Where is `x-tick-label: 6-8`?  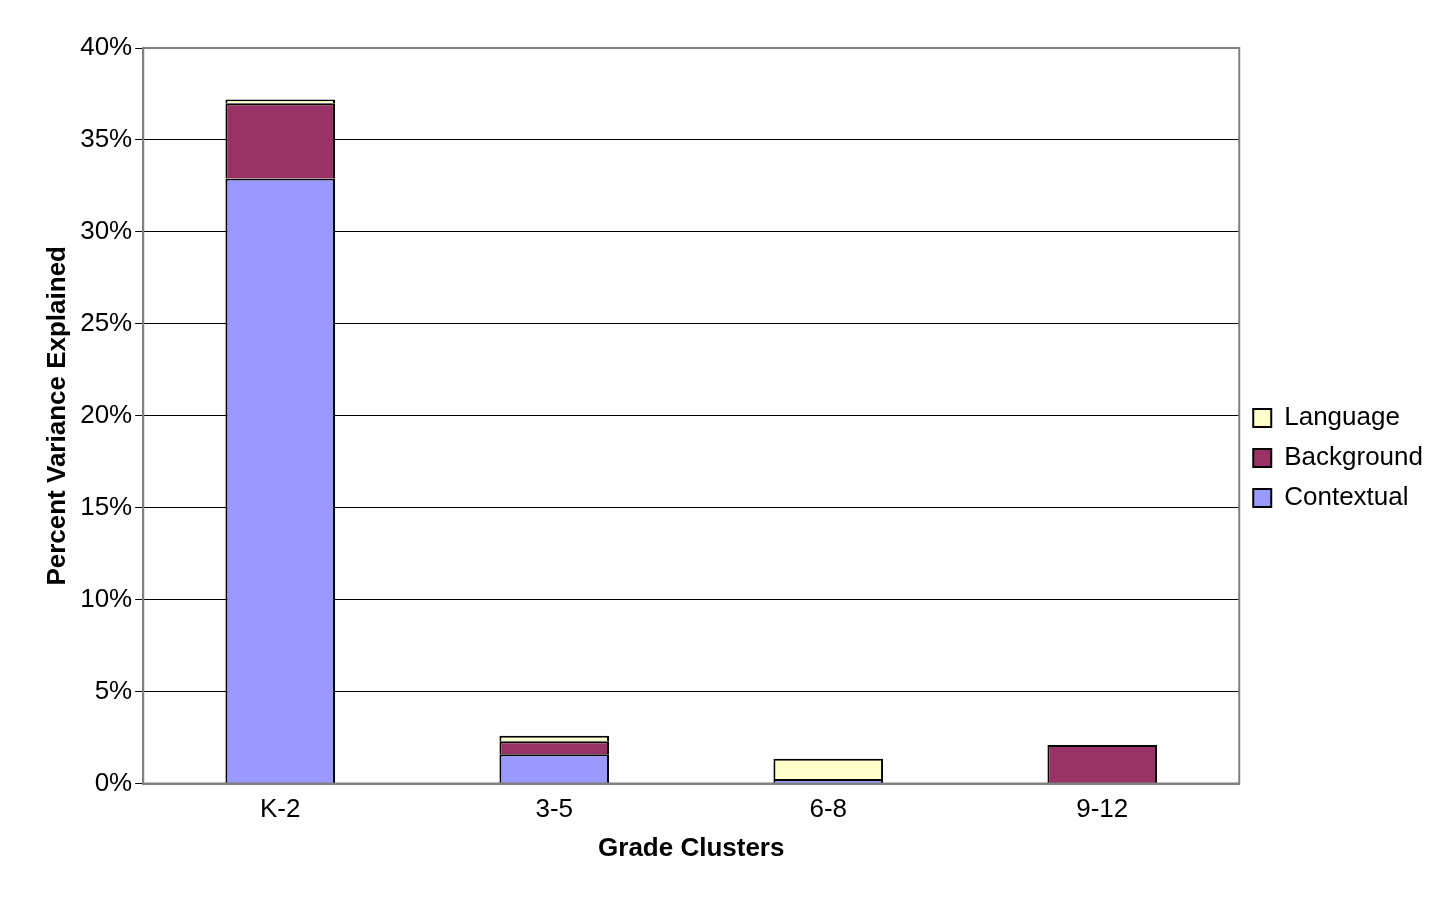 x-tick-label: 6-8 is located at coordinates (828, 808).